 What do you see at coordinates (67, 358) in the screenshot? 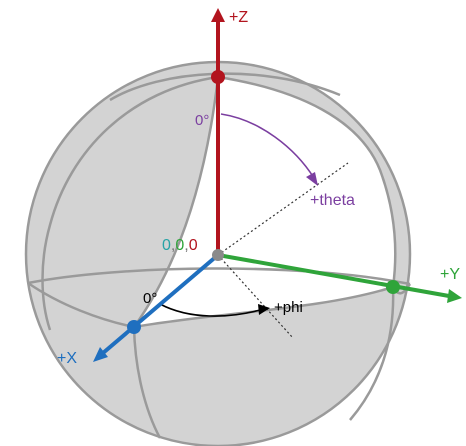
I see `x-axis-label: +X` at bounding box center [67, 358].